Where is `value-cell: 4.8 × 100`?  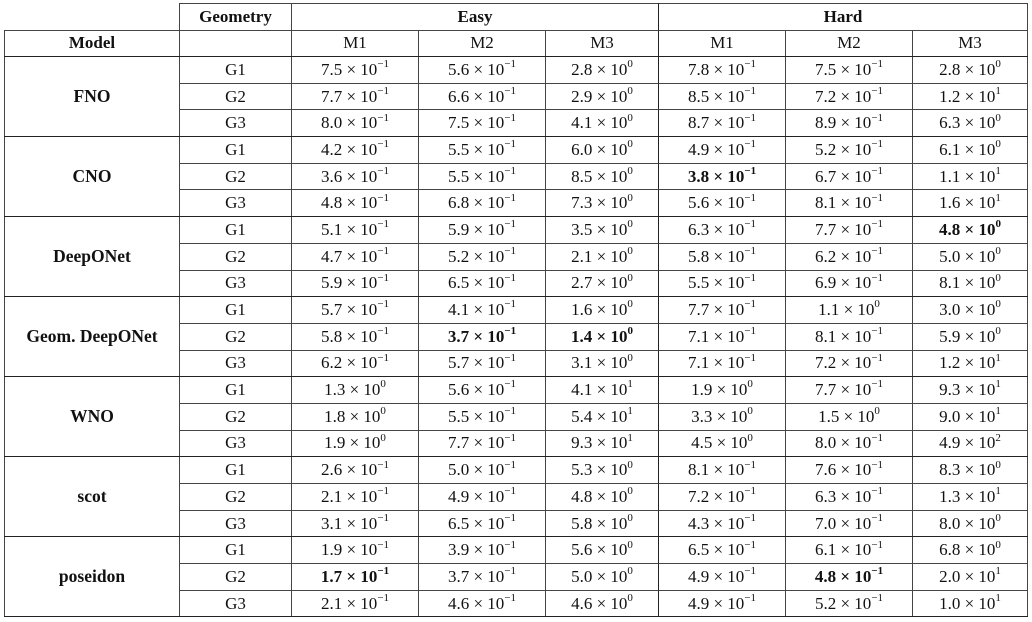 value-cell: 4.8 × 100 is located at coordinates (602, 497).